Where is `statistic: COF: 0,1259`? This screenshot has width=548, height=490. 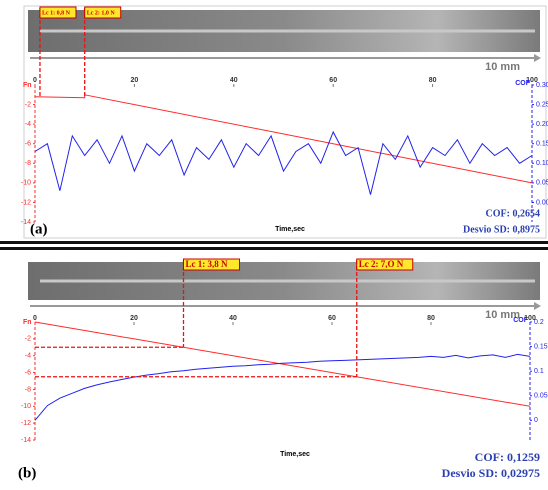 statistic: COF: 0,1259 is located at coordinates (507, 457).